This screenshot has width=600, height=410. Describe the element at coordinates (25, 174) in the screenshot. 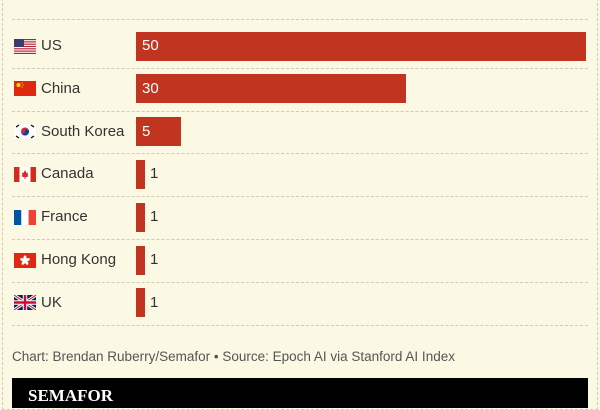

I see `canada-flag-icon` at that location.